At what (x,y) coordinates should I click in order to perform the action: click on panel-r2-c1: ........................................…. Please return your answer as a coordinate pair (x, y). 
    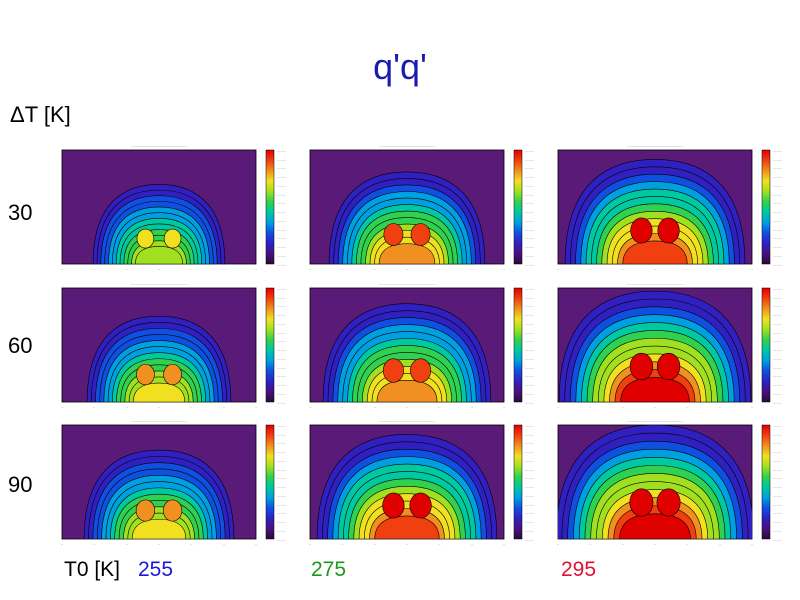
    Looking at the image, I should click on (421, 482).